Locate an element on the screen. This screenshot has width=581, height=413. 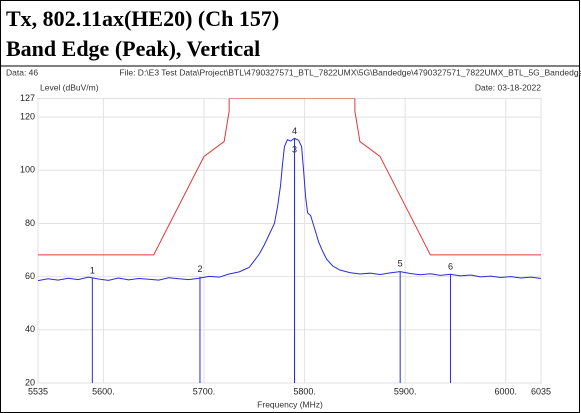
y-axis-label: Level (dBuV/m) is located at coordinates (69, 87).